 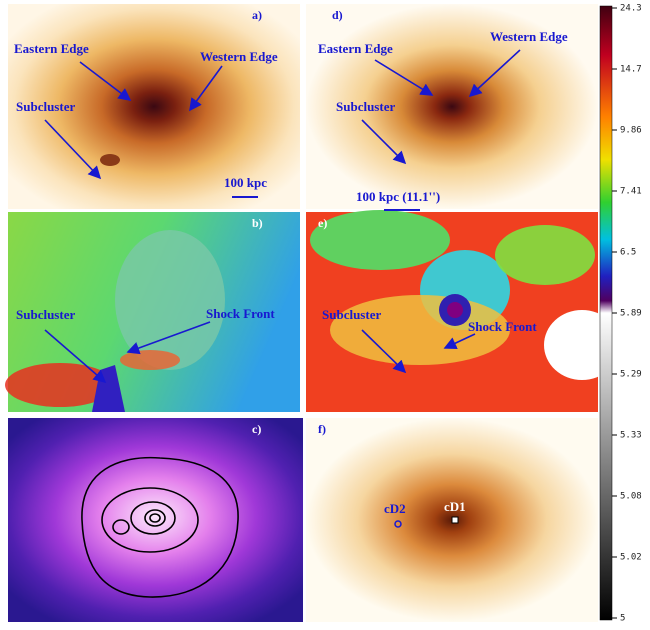 What do you see at coordinates (337, 15) in the screenshot?
I see `panel-label: d)` at bounding box center [337, 15].